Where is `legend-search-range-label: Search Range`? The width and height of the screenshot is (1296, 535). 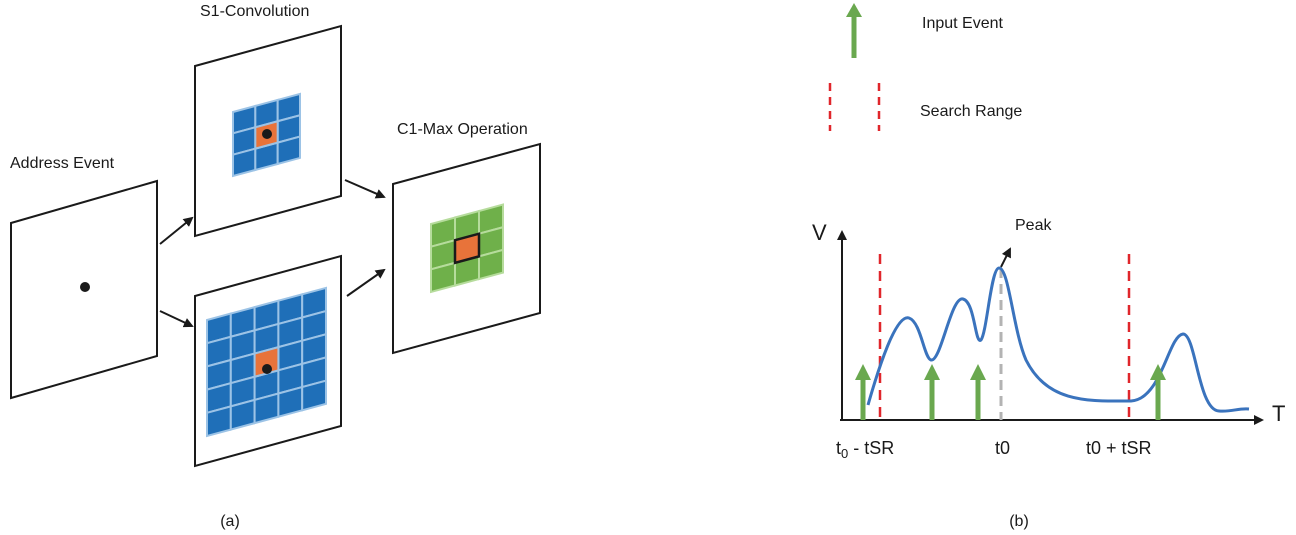
legend-search-range-label: Search Range is located at coordinates (971, 111).